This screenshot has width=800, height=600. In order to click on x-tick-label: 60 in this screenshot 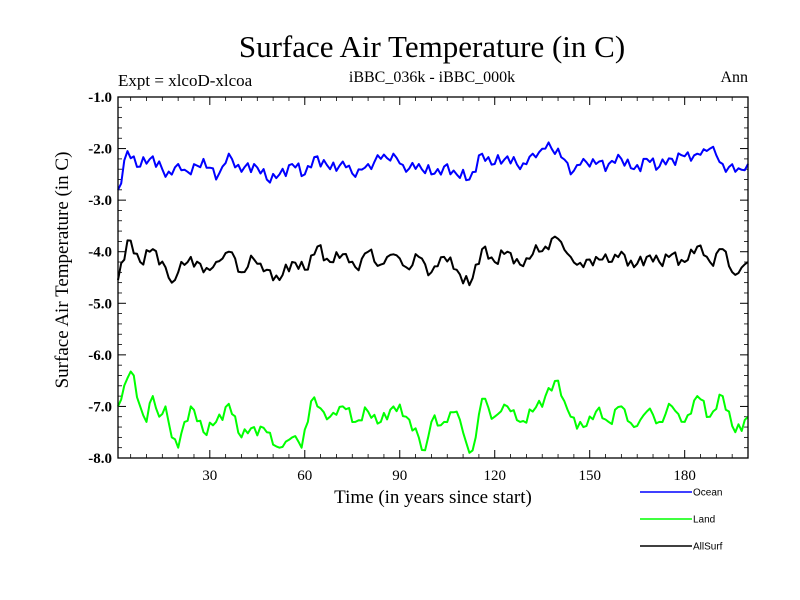, I will do `click(304, 476)`.